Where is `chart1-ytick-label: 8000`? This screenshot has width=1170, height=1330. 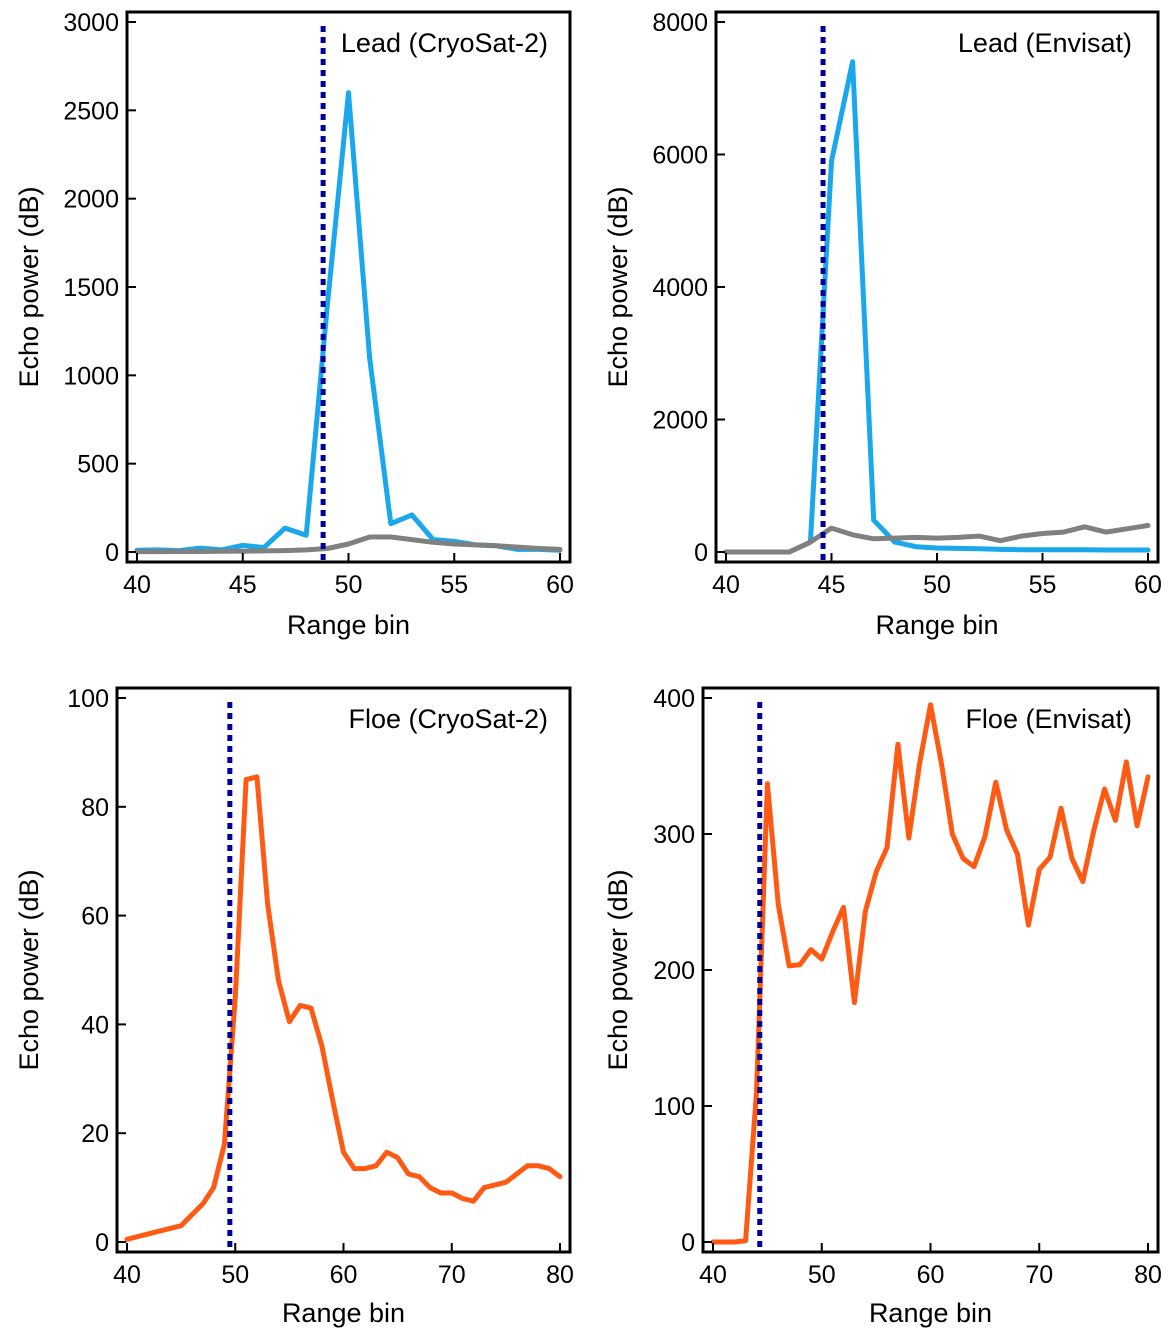 chart1-ytick-label: 8000 is located at coordinates (680, 23).